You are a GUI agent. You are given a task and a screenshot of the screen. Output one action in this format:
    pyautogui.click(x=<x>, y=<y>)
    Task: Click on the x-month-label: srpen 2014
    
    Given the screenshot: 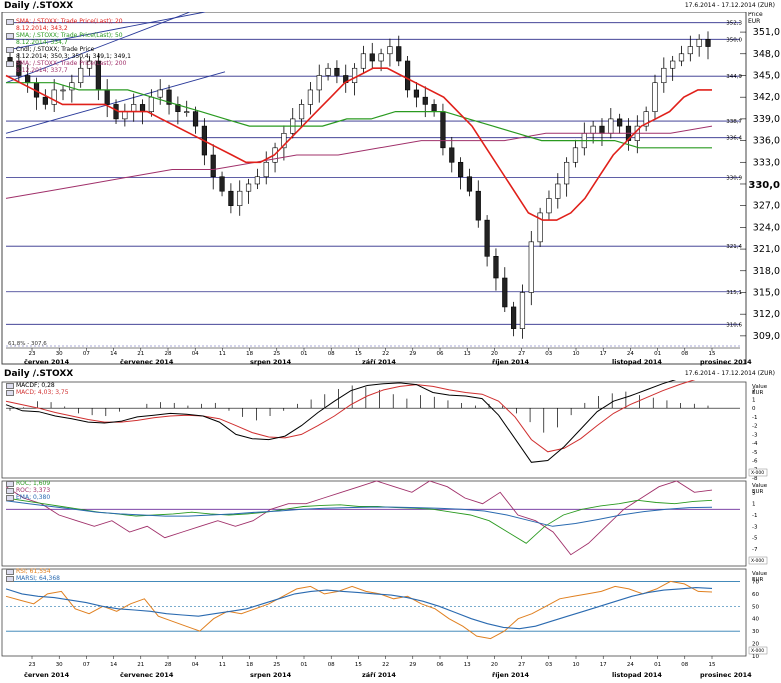 What is the action you would take?
    pyautogui.click(x=271, y=675)
    